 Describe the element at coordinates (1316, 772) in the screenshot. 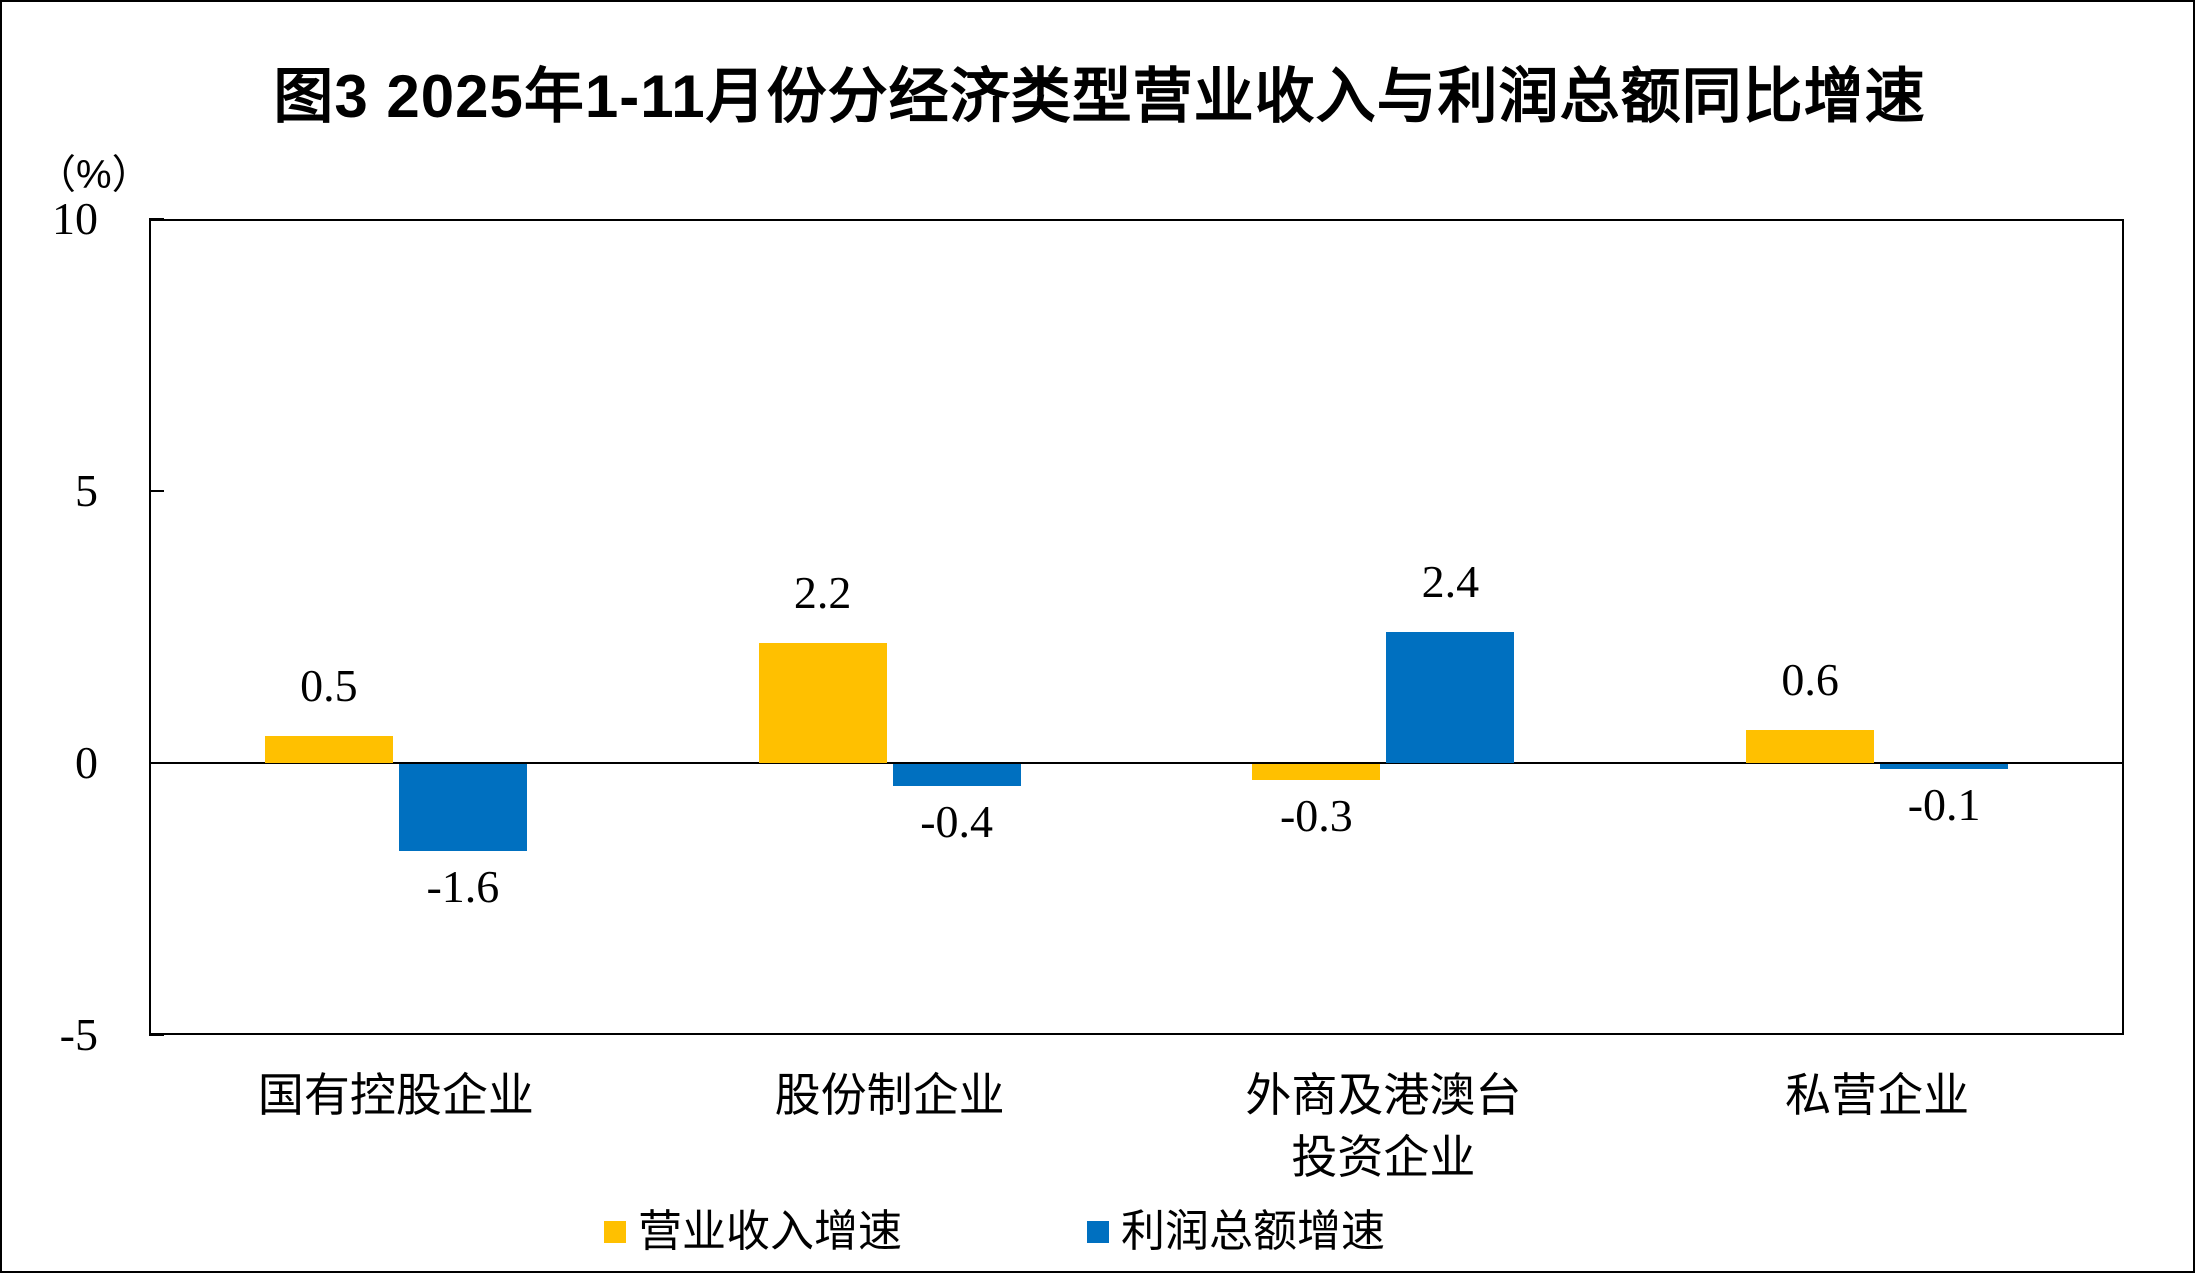

I see `bar-series1-cat3` at that location.